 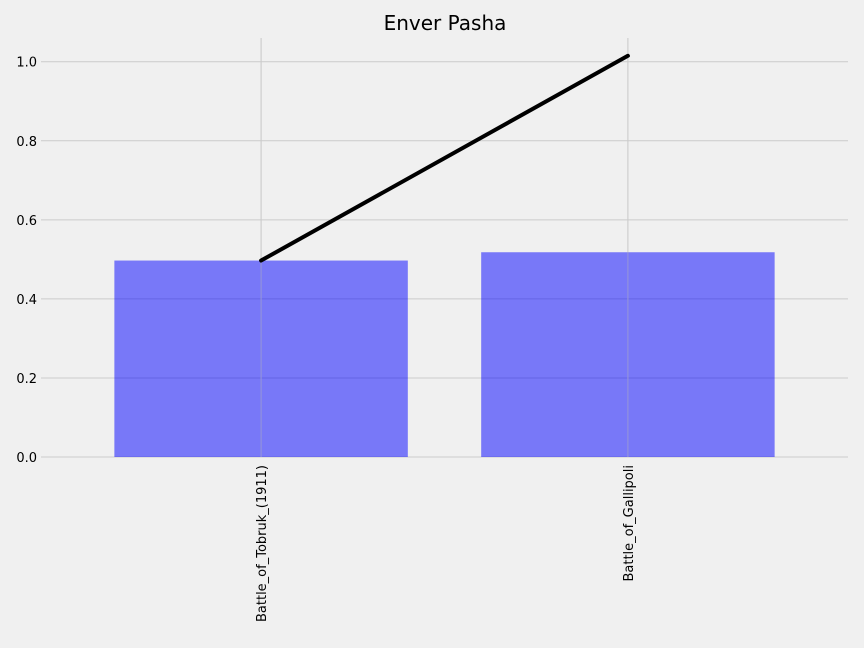 What do you see at coordinates (26, 142) in the screenshot?
I see `y-tick-label: 0.8` at bounding box center [26, 142].